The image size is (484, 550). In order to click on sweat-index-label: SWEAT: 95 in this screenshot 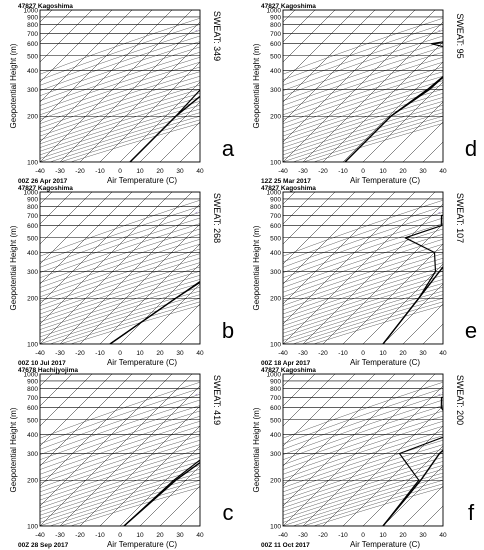, I will do `click(460, 35)`.